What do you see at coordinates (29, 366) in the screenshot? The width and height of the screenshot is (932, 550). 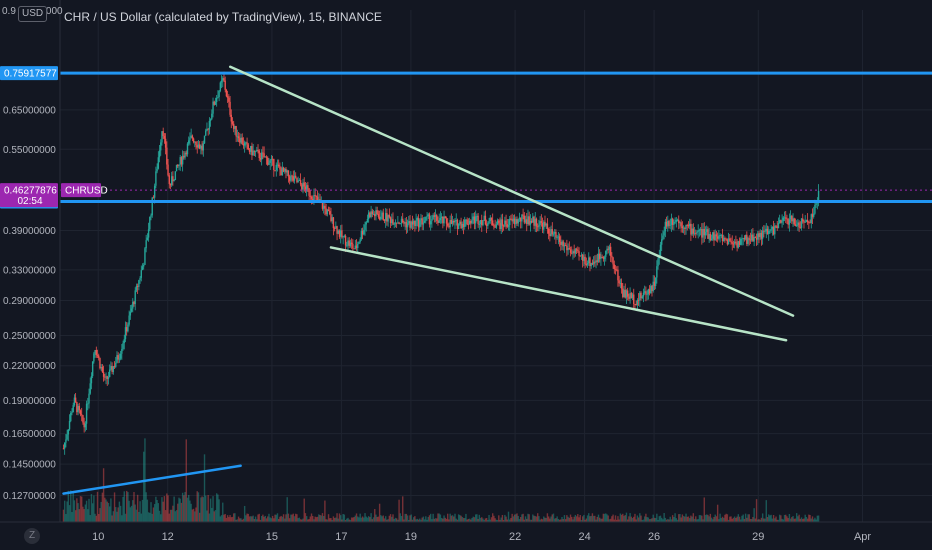 I see `y-tick-label: 0.22000000` at bounding box center [29, 366].